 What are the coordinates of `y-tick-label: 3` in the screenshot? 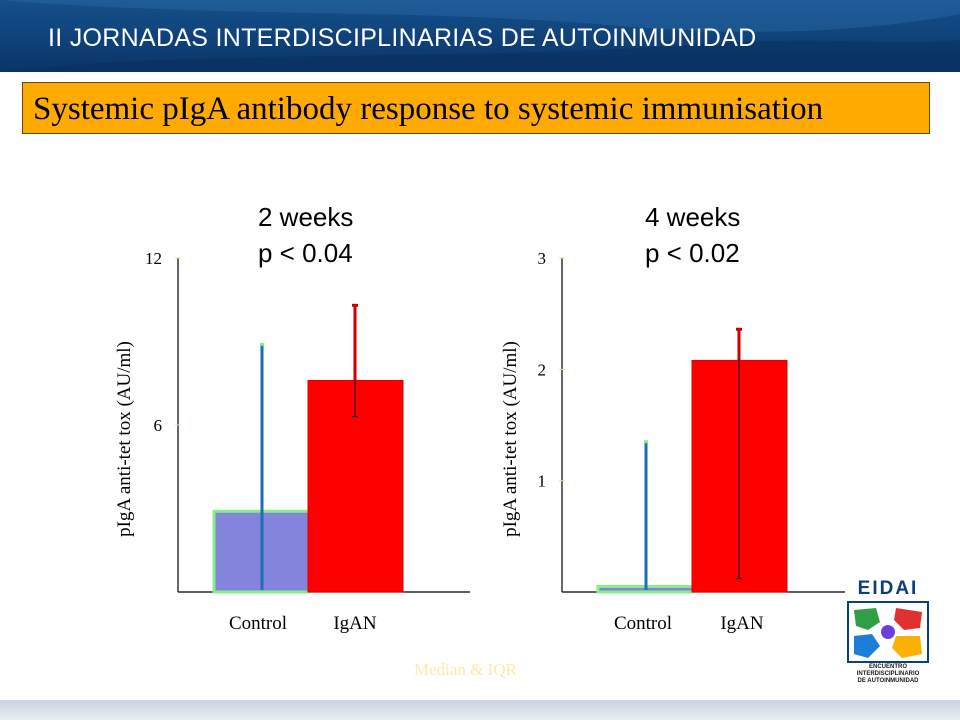 It's located at (542, 258).